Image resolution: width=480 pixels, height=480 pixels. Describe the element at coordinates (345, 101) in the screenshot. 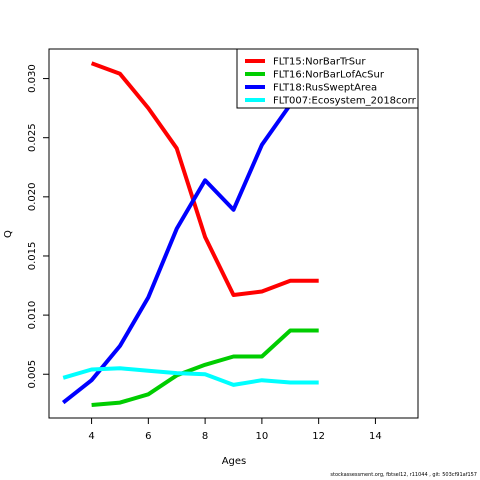

I see `legend-label: FLT007:Ecosystem_2018corr` at that location.